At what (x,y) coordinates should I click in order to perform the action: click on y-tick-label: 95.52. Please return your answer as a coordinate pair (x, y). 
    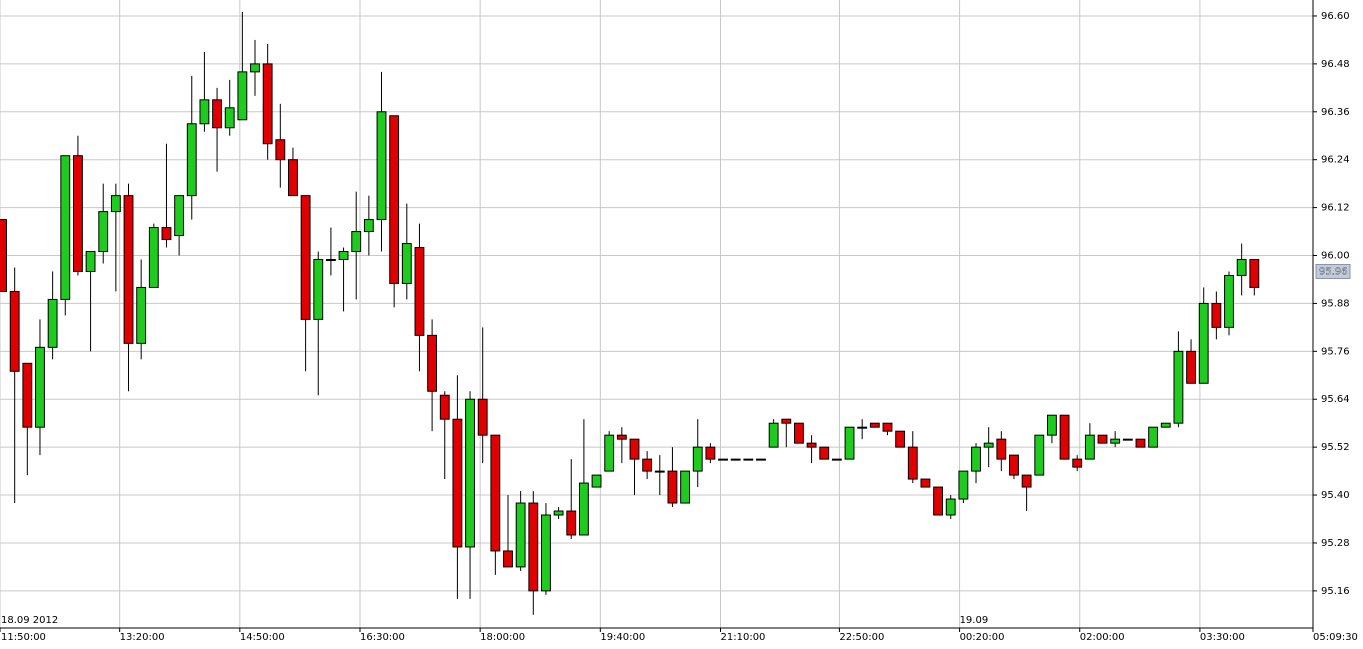
    Looking at the image, I should click on (1335, 447).